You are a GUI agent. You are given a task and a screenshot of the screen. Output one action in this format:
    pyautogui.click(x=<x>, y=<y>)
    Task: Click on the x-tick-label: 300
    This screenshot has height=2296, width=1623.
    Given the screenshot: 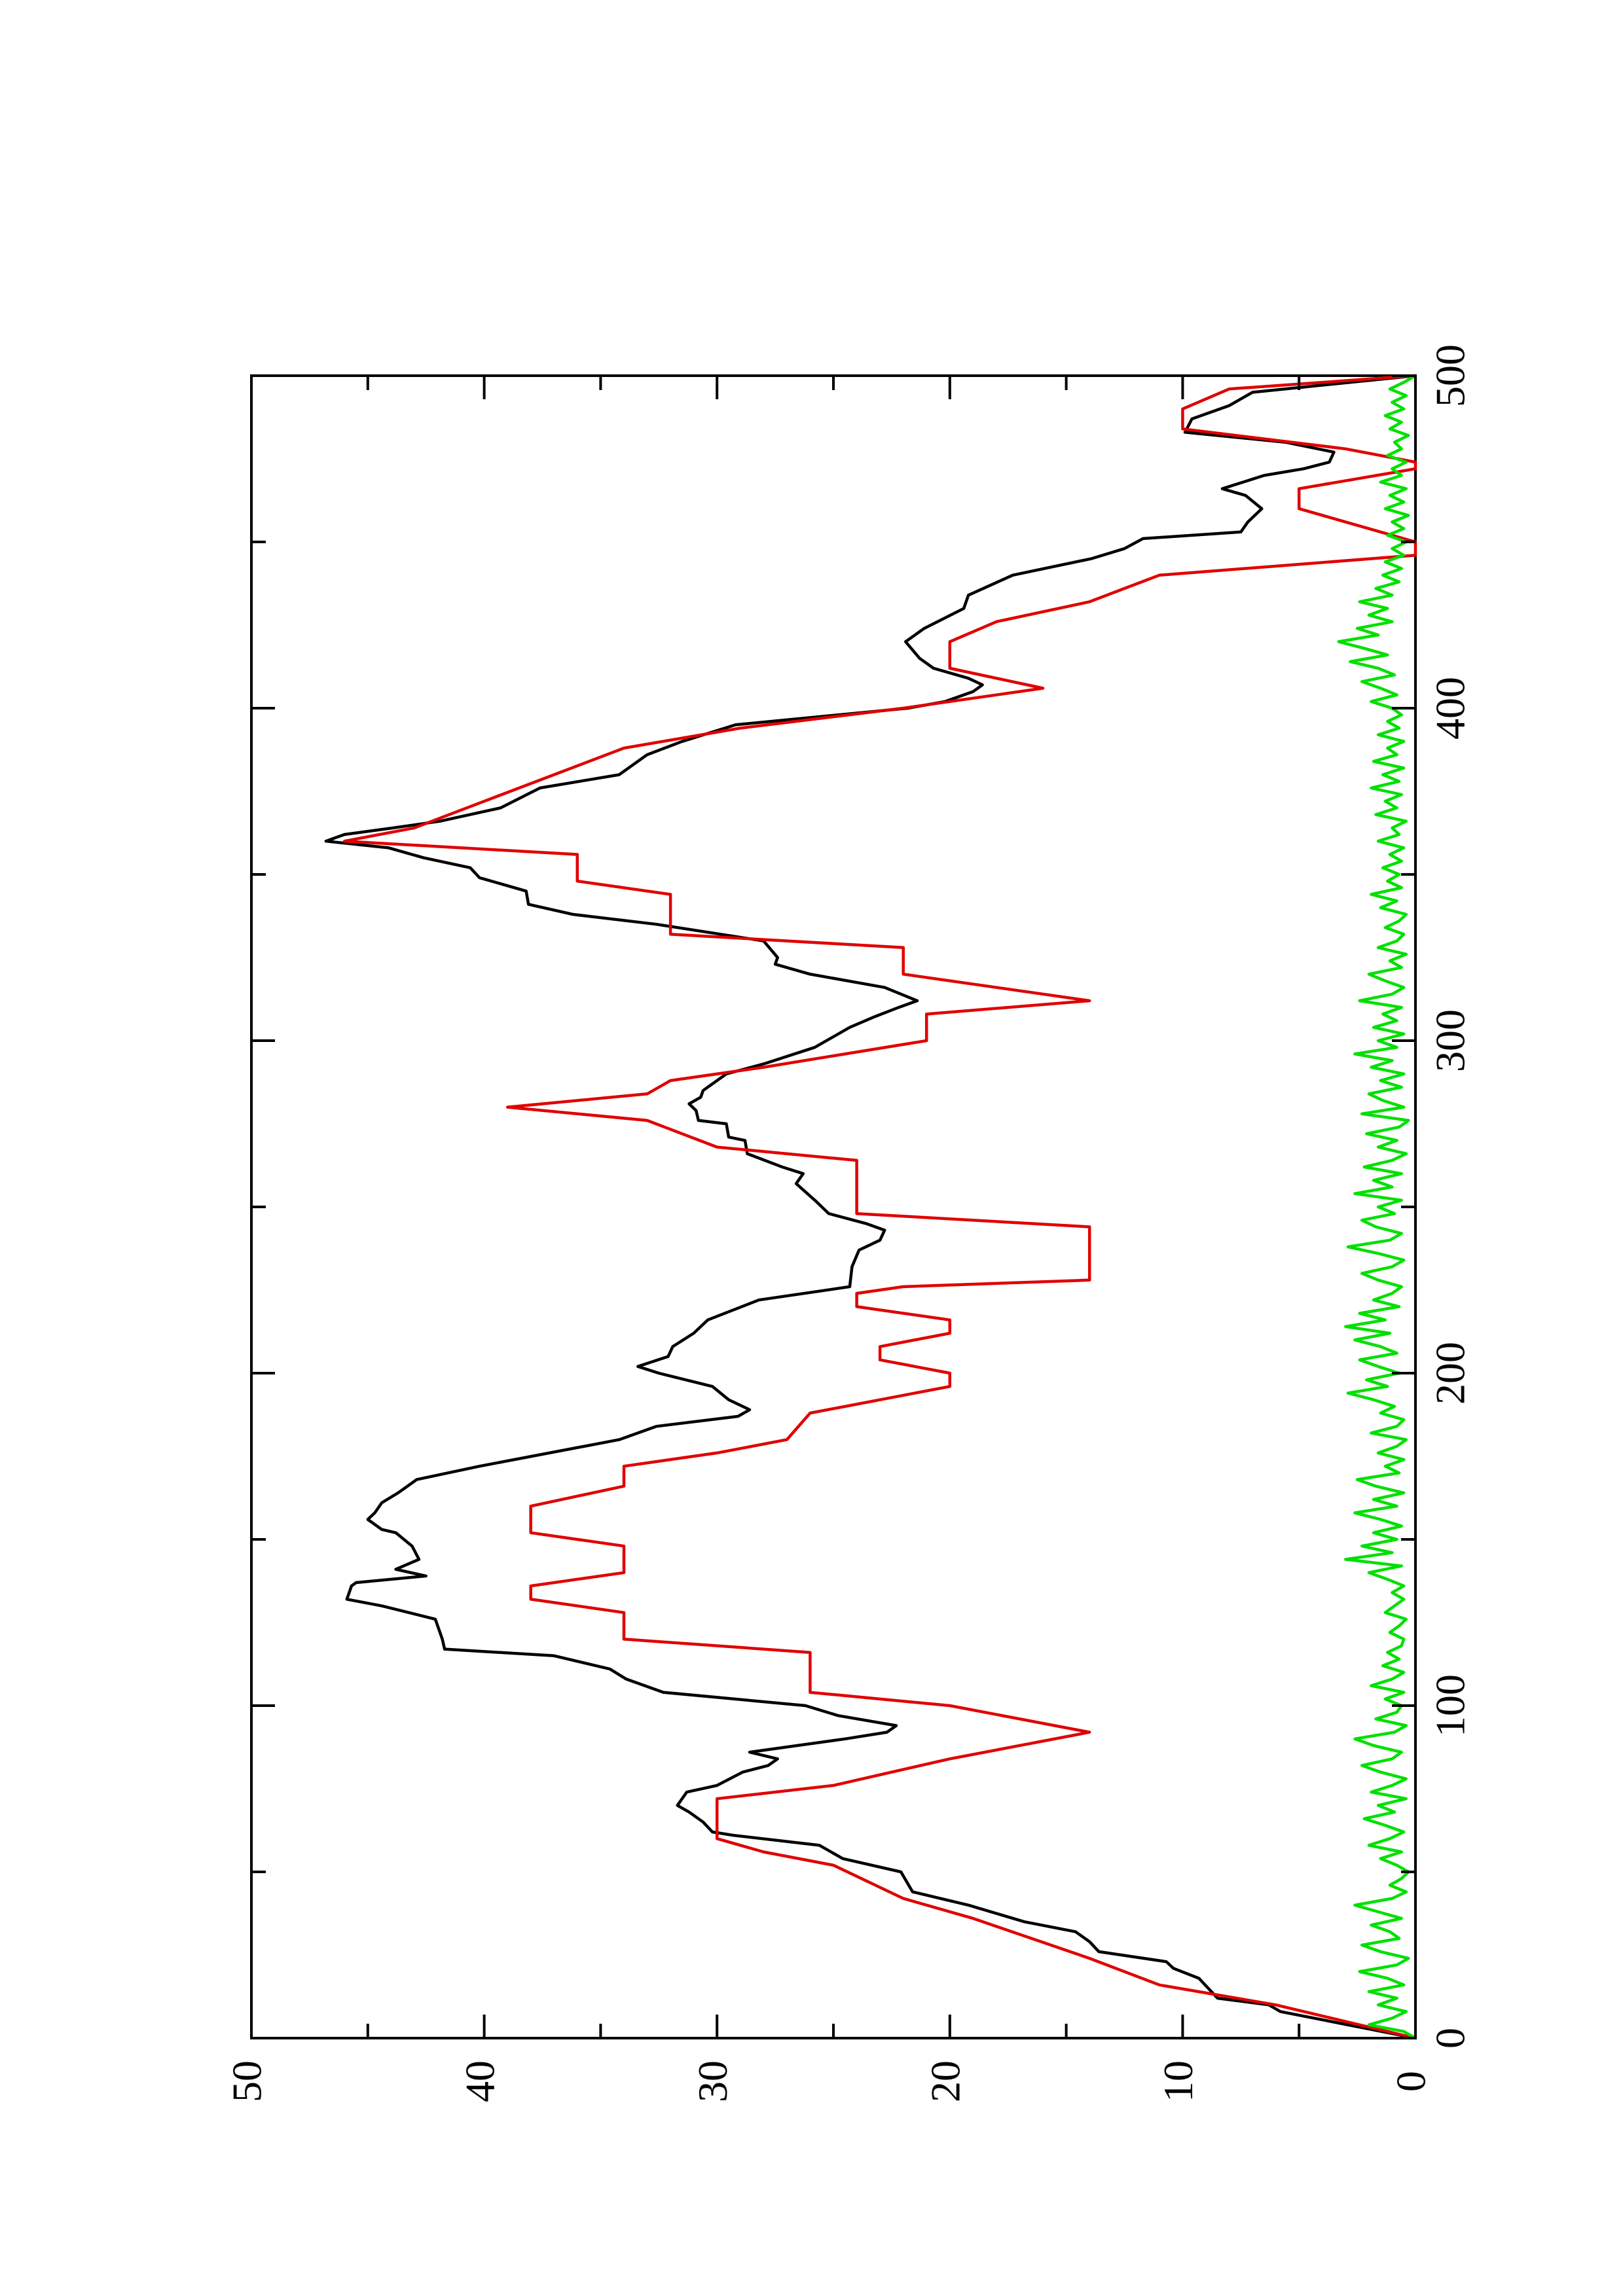 What is the action you would take?
    pyautogui.click(x=1450, y=1040)
    